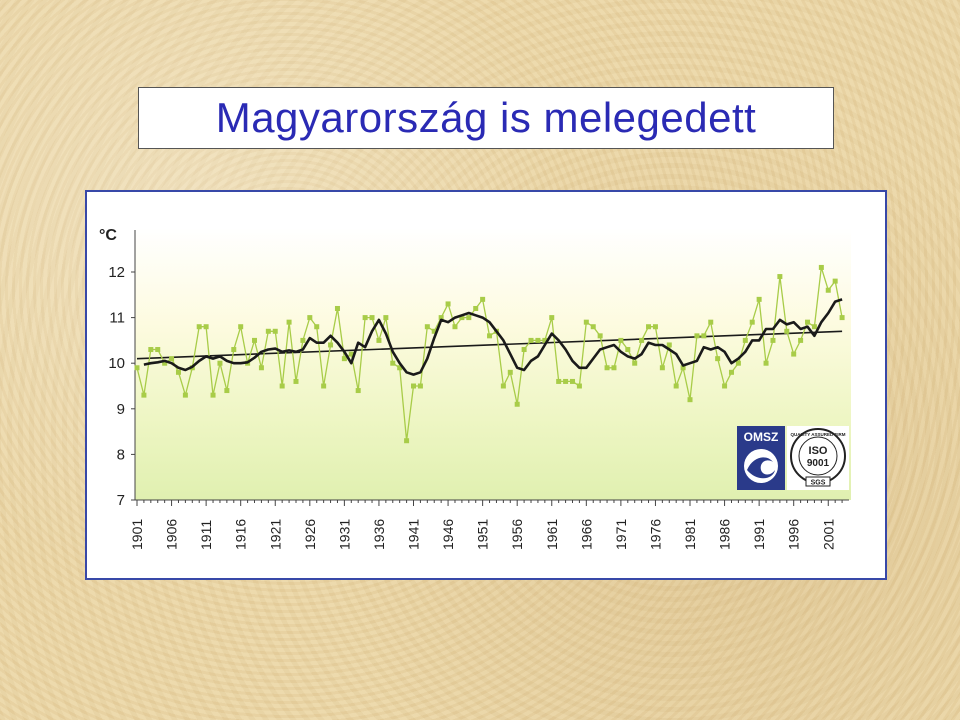  I want to click on y-tick-label: 12, so click(116, 272).